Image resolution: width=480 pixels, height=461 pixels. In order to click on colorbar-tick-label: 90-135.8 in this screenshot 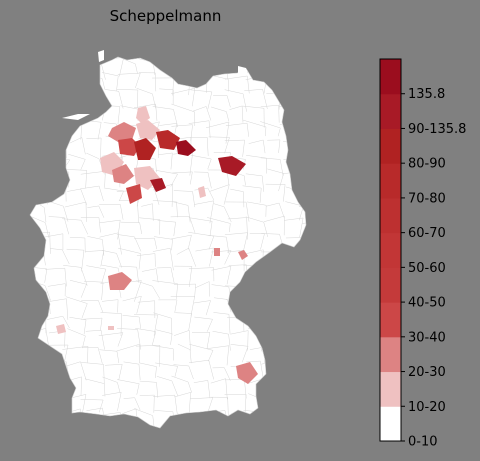, I will do `click(437, 129)`.